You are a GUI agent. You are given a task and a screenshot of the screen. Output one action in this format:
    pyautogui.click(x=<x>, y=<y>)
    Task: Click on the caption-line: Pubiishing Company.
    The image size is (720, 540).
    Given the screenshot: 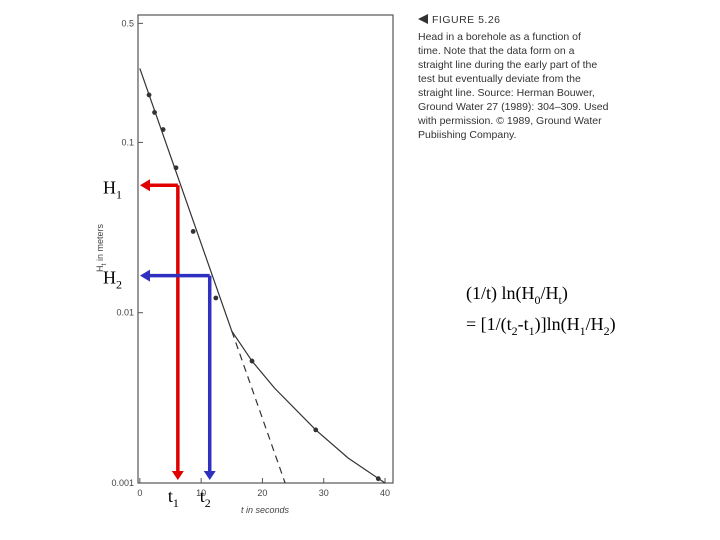 What is the action you would take?
    pyautogui.click(x=467, y=135)
    